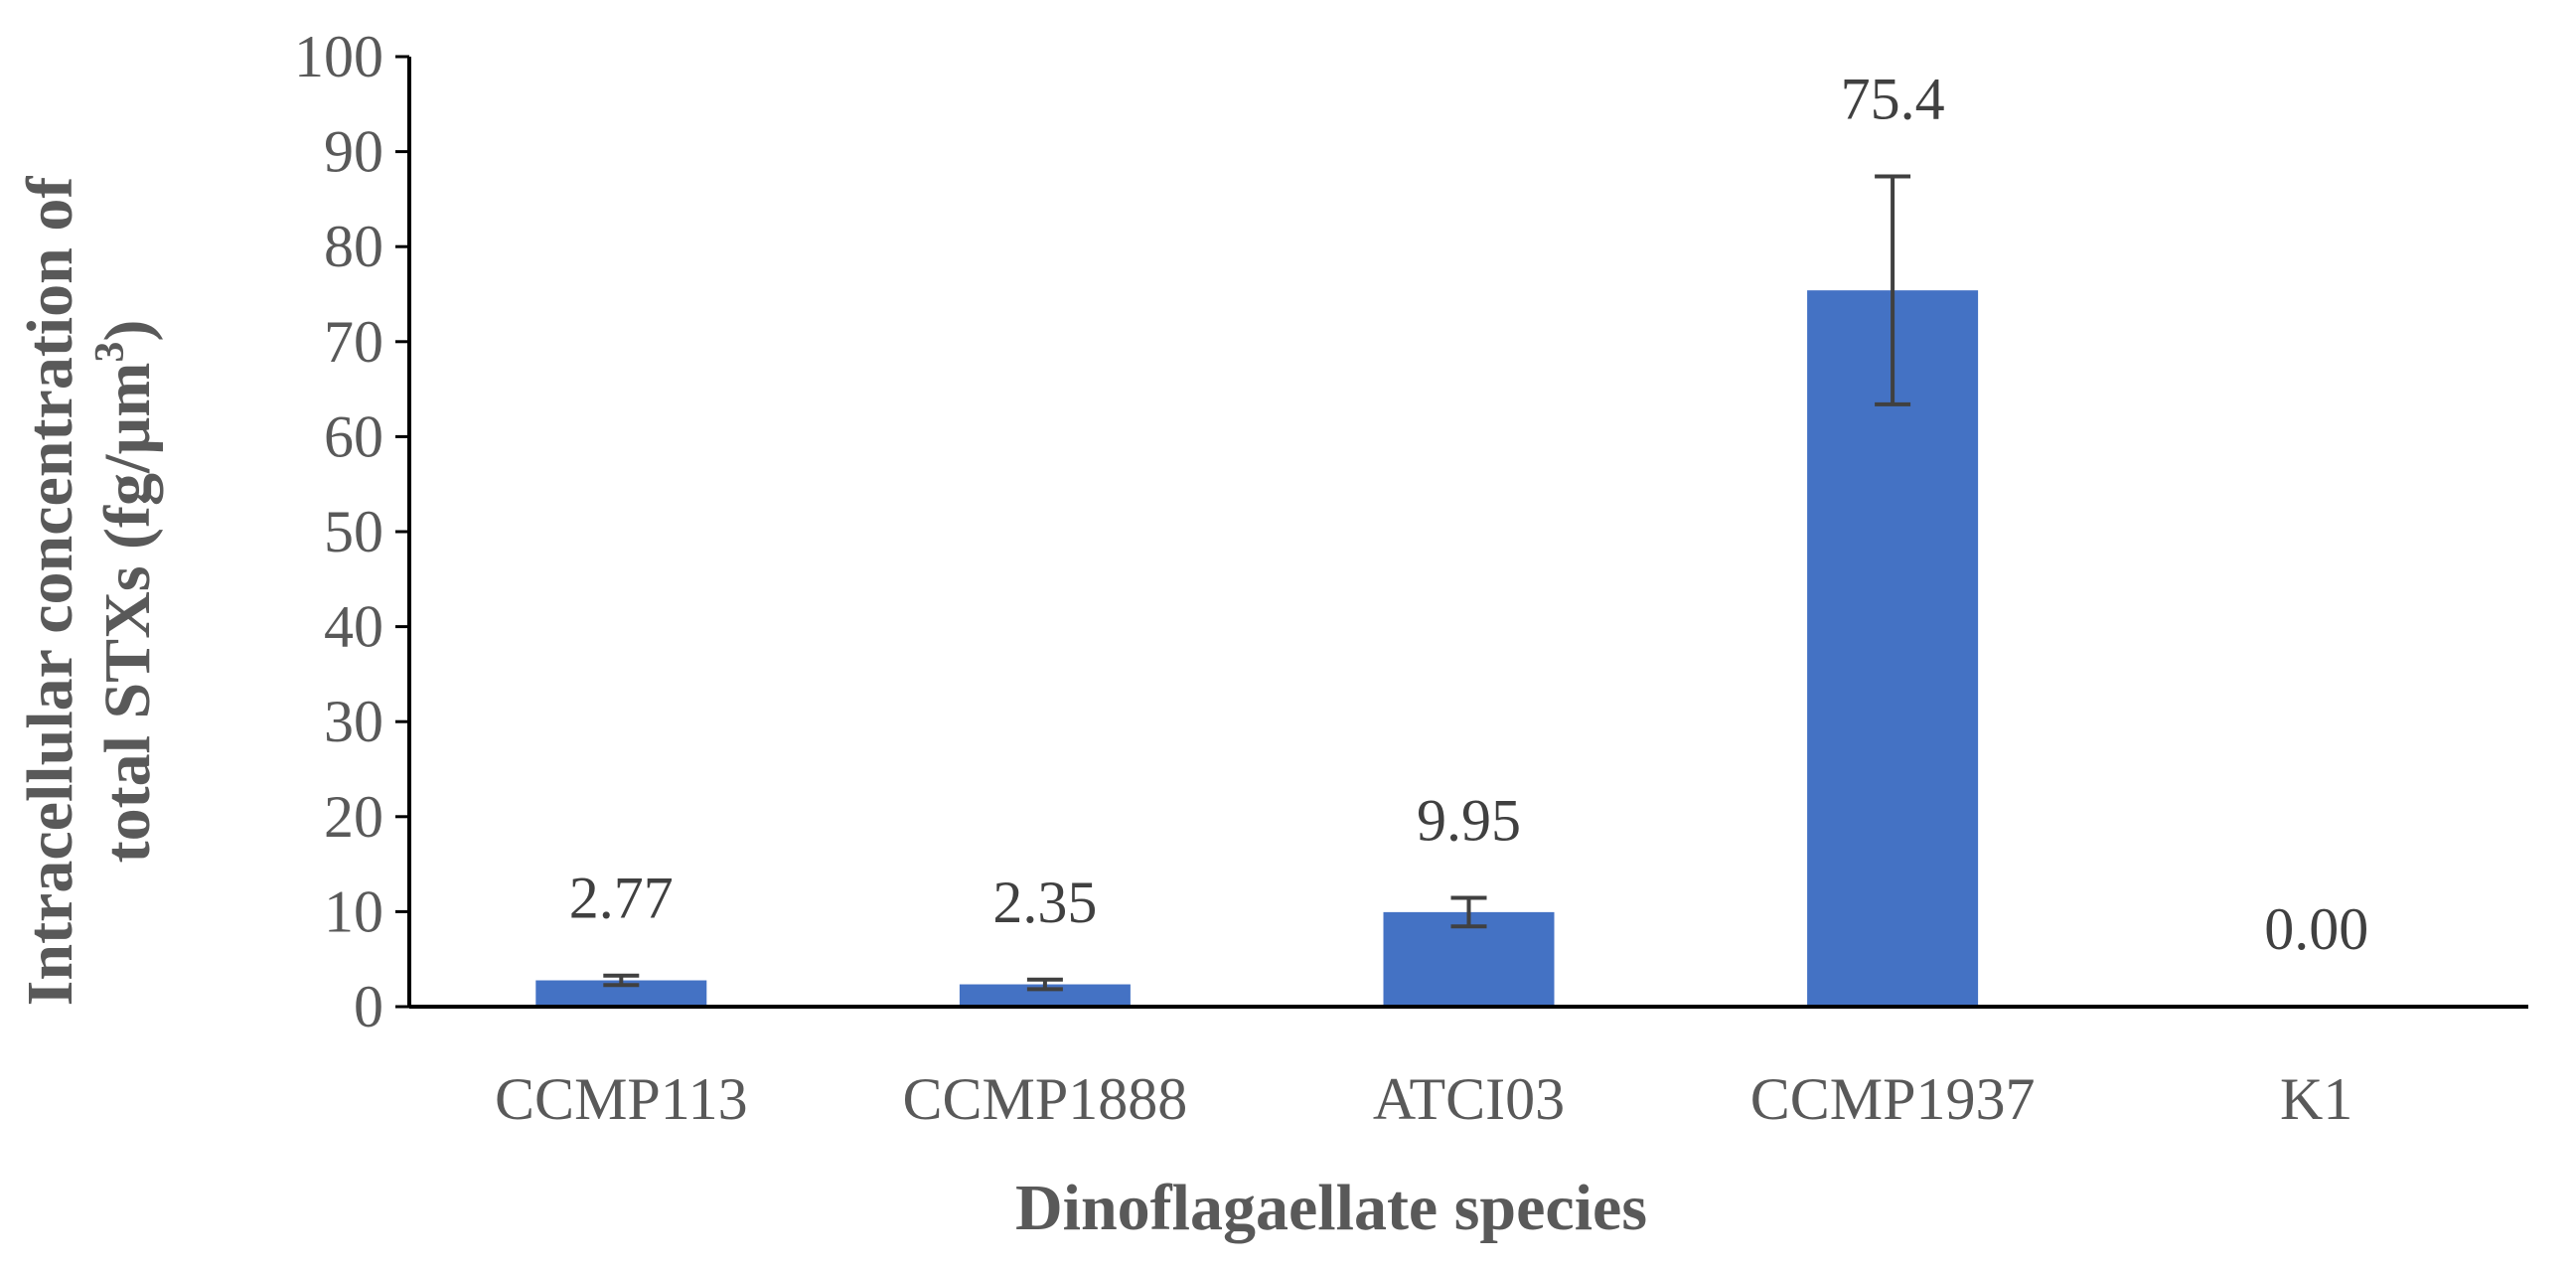  Describe the element at coordinates (353, 436) in the screenshot. I see `y-tick-label: 60` at that location.